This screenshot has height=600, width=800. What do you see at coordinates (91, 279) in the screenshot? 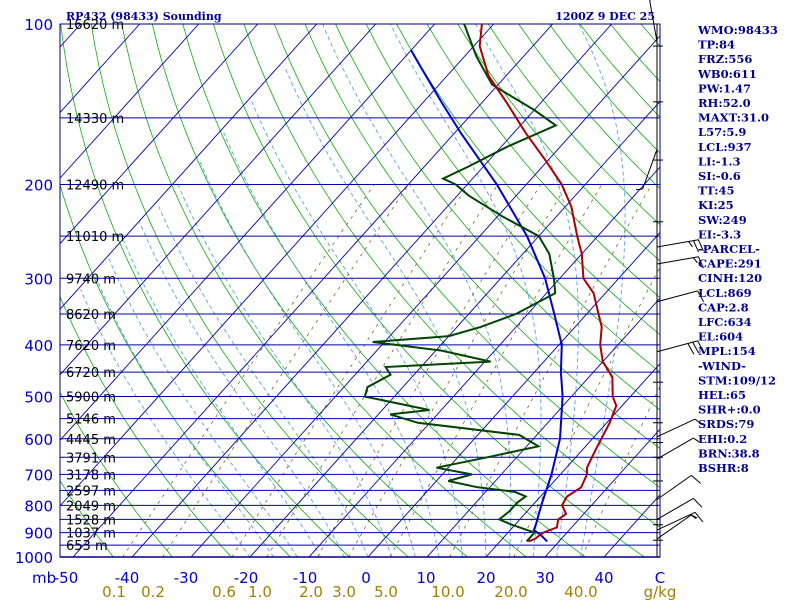
I see `height-label: 9740 m` at bounding box center [91, 279].